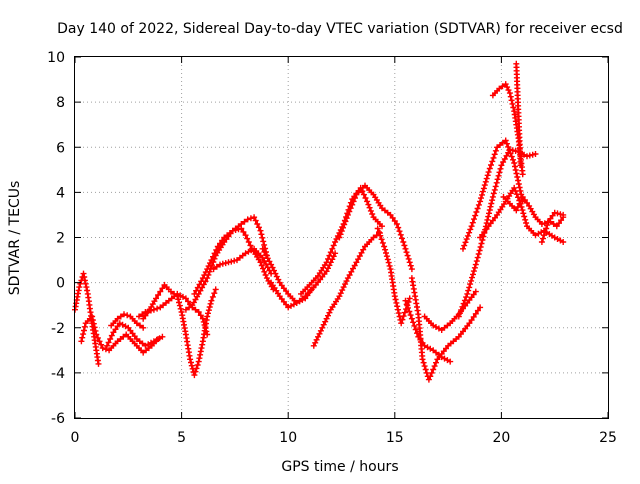  I want to click on y-tick-label: 4, so click(60, 193).